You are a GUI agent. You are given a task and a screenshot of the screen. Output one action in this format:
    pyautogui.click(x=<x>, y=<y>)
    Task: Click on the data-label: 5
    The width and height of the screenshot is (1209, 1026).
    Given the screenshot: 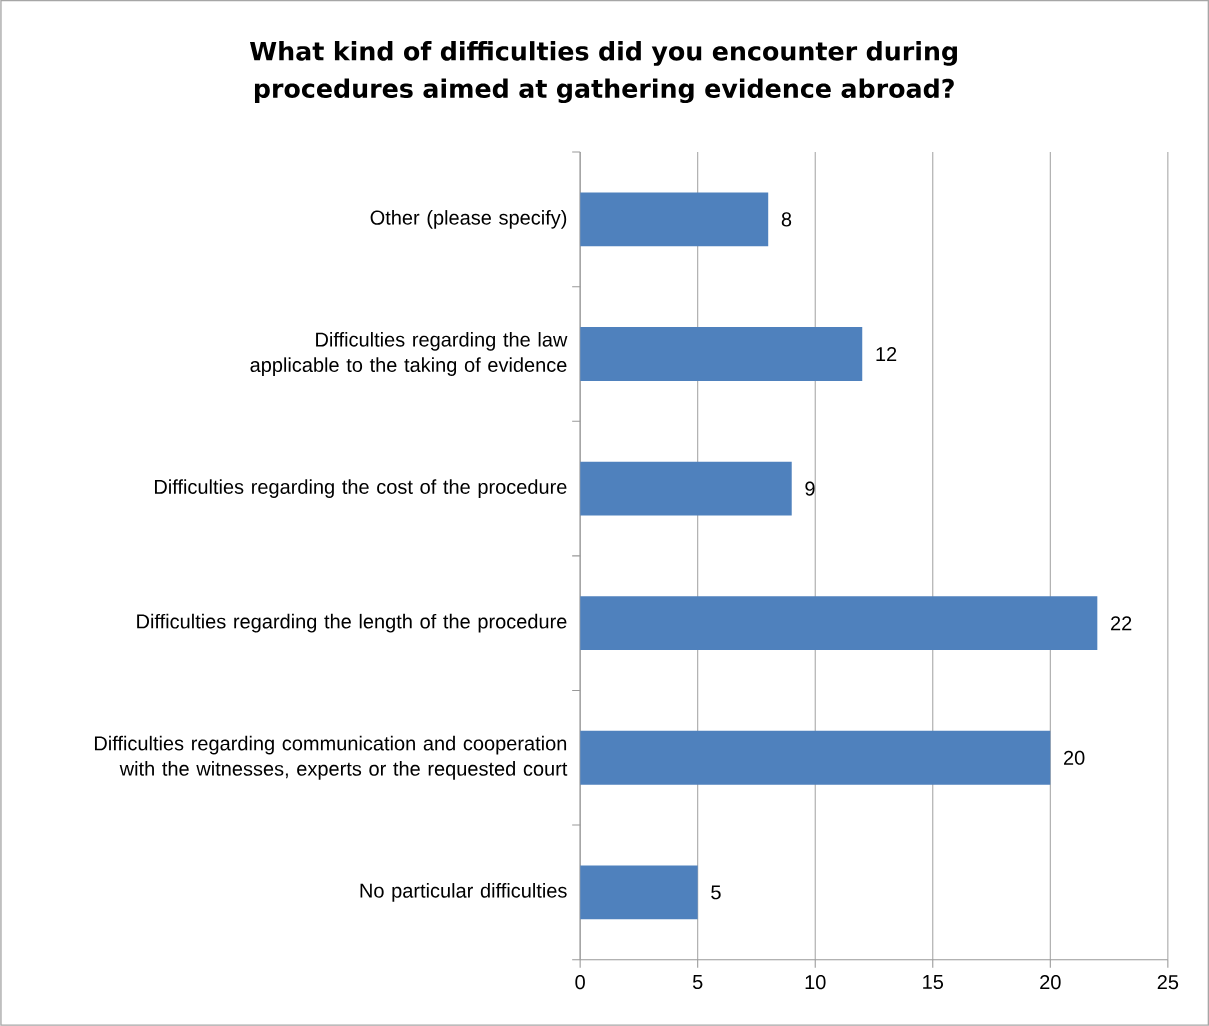 What is the action you would take?
    pyautogui.click(x=716, y=892)
    